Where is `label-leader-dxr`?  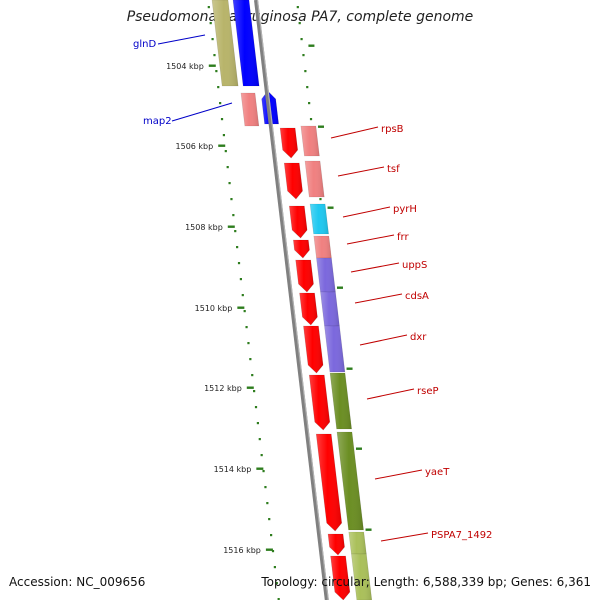
label-leader-dxr is located at coordinates (383, 340).